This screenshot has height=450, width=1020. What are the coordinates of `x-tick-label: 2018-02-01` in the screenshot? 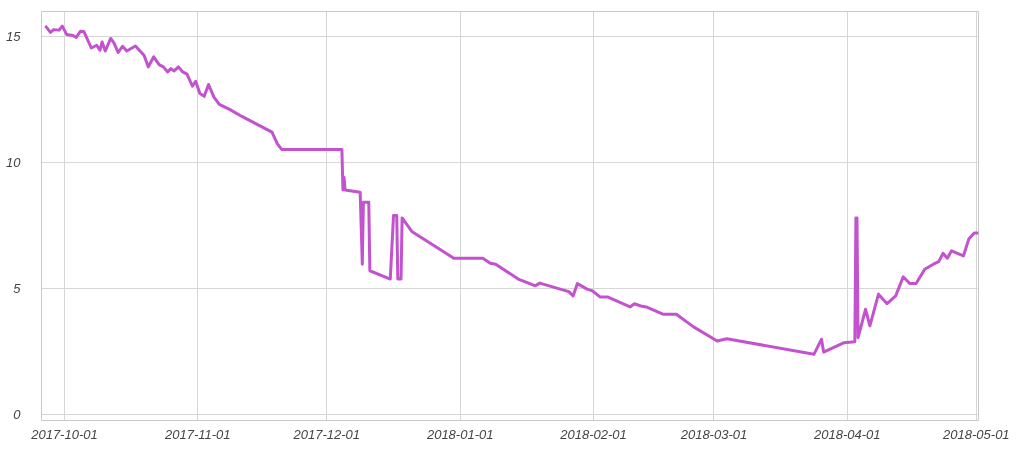 It's located at (593, 434).